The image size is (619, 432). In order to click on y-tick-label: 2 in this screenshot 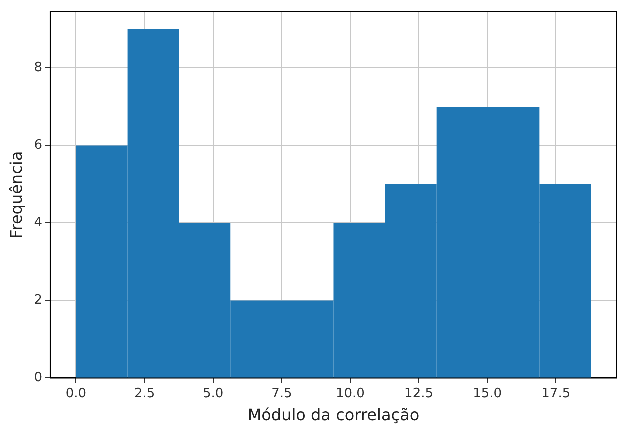, I will do `click(38, 300)`.